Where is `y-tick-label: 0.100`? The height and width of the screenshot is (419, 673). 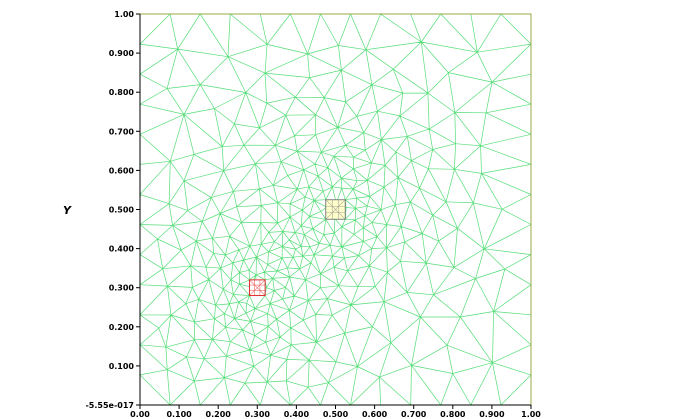
y-tick-label: 0.100 is located at coordinates (122, 366).